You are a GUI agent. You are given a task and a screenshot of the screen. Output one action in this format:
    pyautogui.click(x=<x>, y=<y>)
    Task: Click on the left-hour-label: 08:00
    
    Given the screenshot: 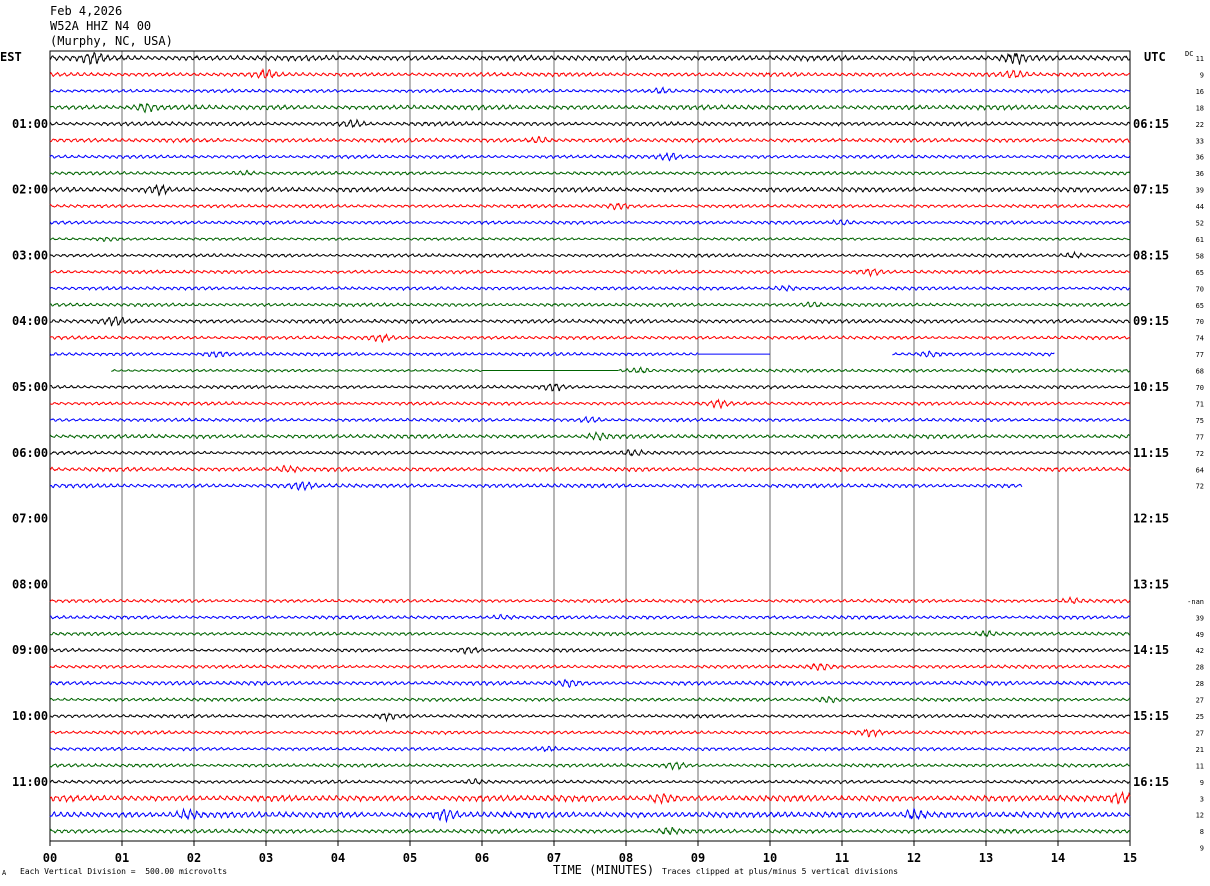 What is the action you would take?
    pyautogui.click(x=30, y=584)
    